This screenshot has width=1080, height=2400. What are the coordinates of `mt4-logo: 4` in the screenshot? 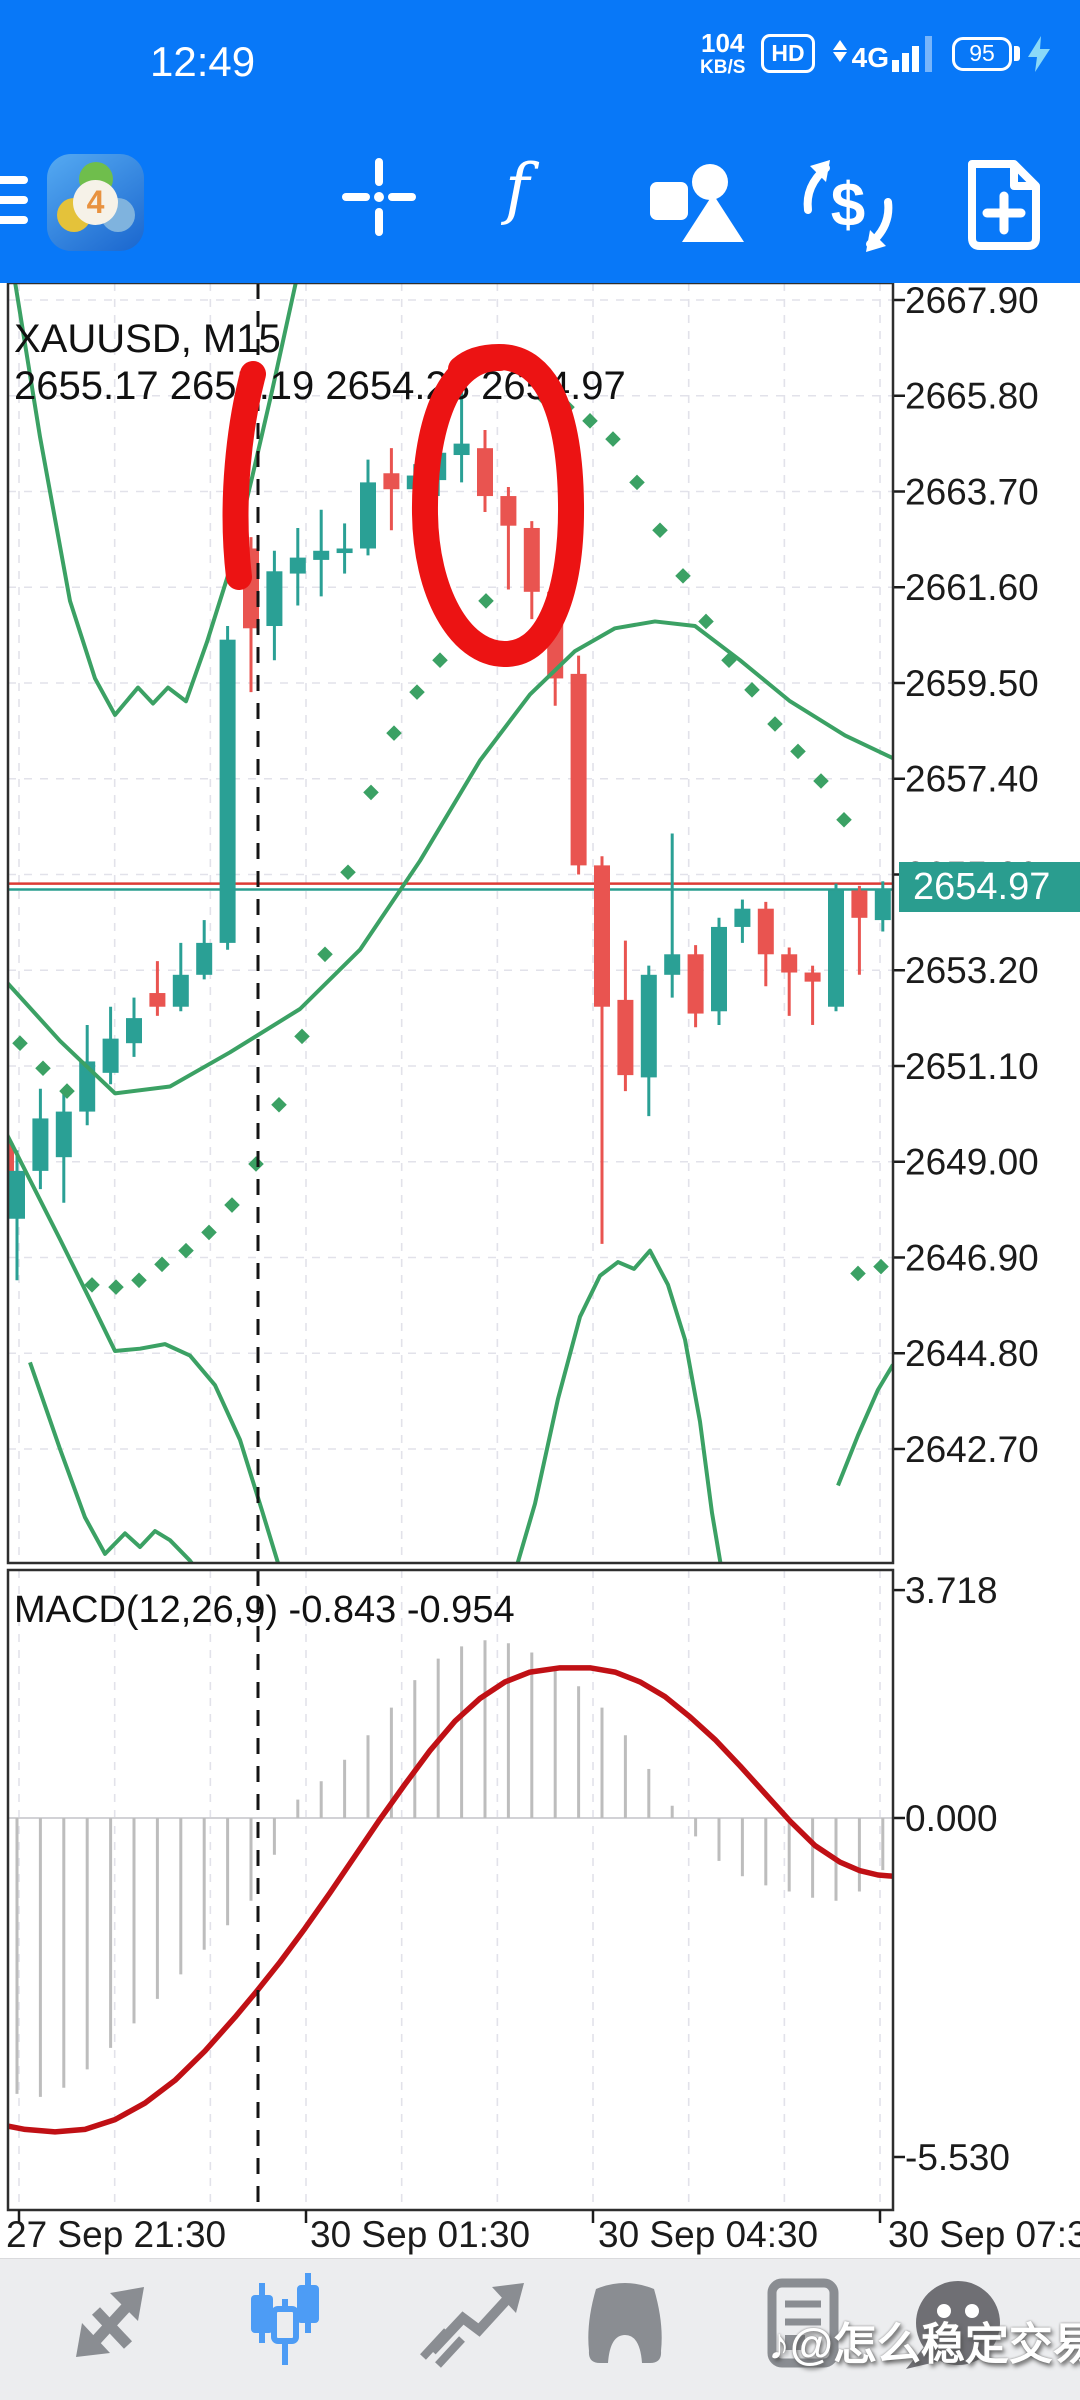 It's located at (95, 202).